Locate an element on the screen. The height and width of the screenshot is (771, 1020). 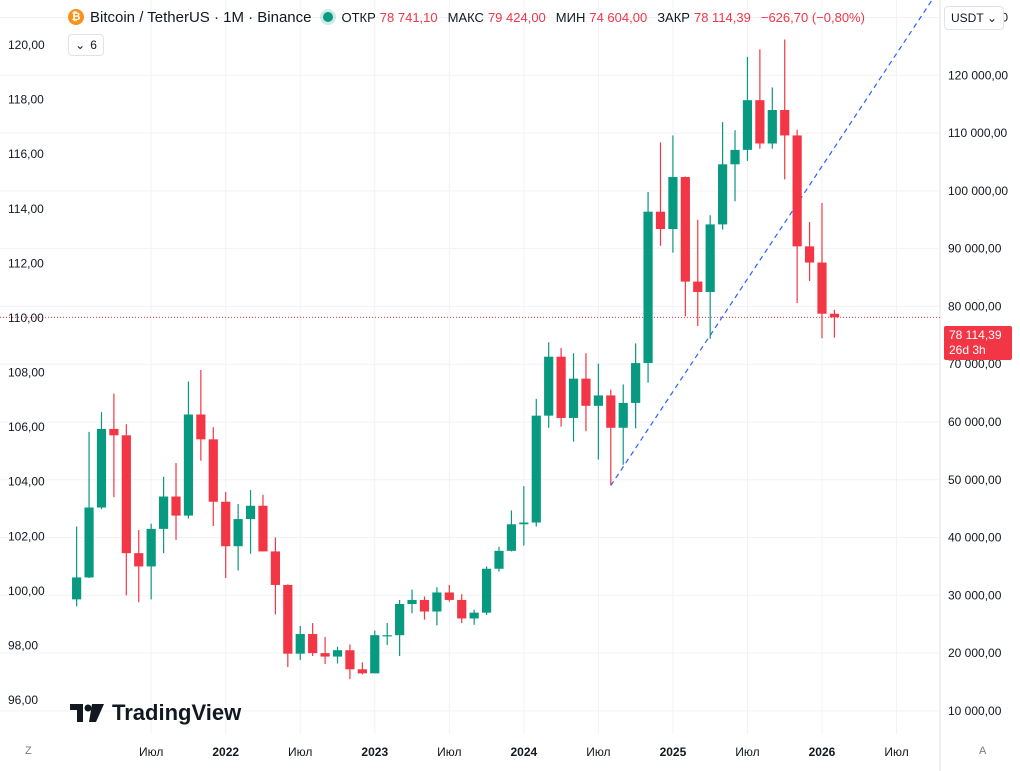
tradingview-logo-icon is located at coordinates (87, 713).